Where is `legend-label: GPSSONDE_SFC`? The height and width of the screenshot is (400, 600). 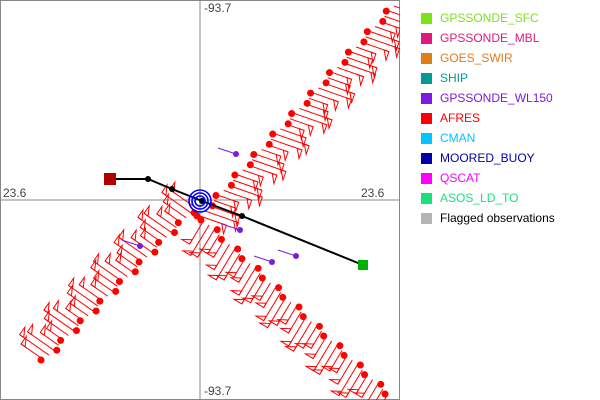
legend-label: GPSSONDE_SFC is located at coordinates (489, 18).